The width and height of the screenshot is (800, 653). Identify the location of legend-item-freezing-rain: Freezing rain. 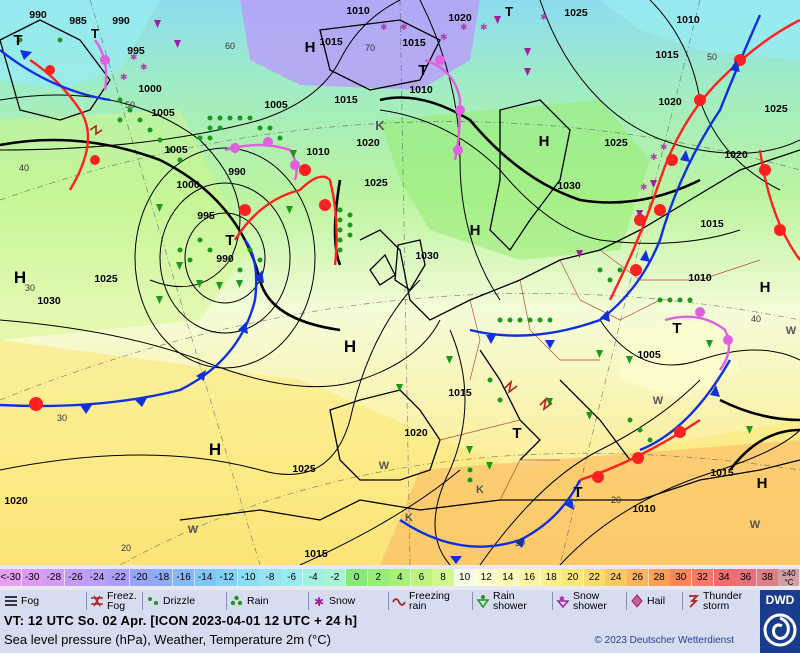
(421, 601).